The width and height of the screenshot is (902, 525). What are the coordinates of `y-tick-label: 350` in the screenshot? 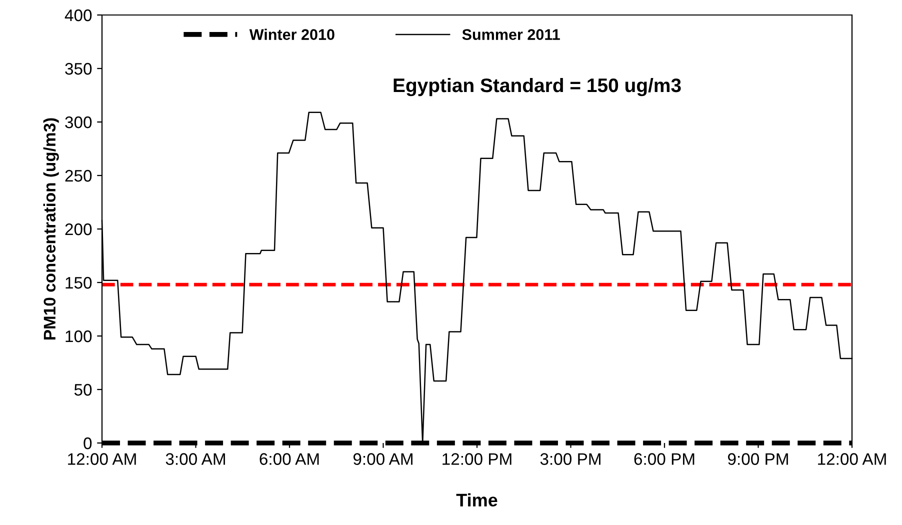 It's located at (78, 68).